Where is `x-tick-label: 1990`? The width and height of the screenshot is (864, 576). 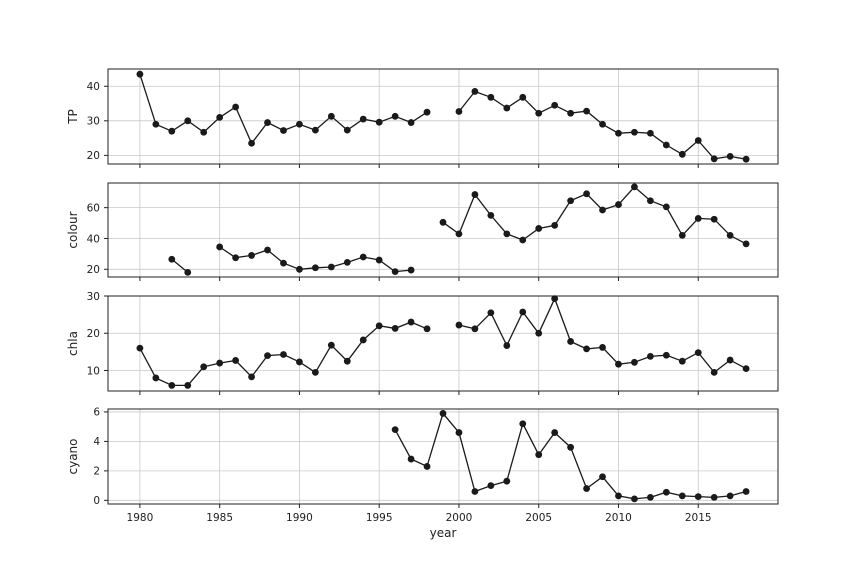
x-tick-label: 1990 is located at coordinates (299, 518).